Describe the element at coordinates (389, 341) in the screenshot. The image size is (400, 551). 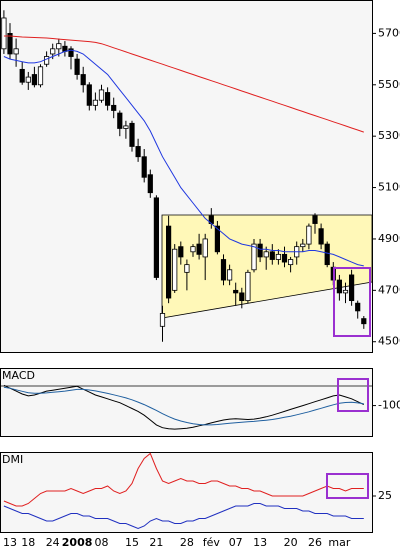
I see `y-tick-label: 4500` at that location.